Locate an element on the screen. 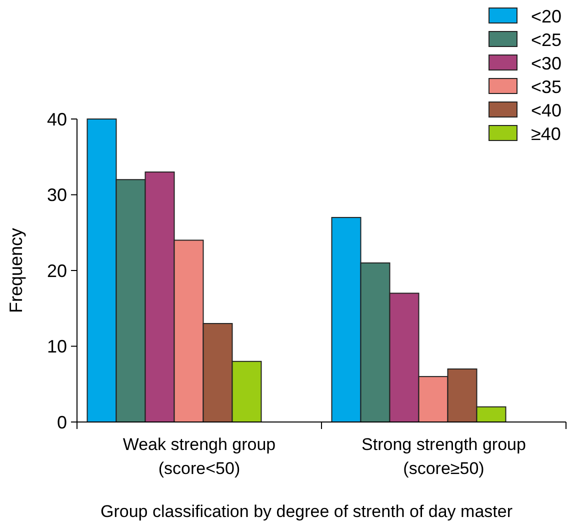 The height and width of the screenshot is (524, 581). x-tick-label: Strong strength group (score≥50) is located at coordinates (444, 456).